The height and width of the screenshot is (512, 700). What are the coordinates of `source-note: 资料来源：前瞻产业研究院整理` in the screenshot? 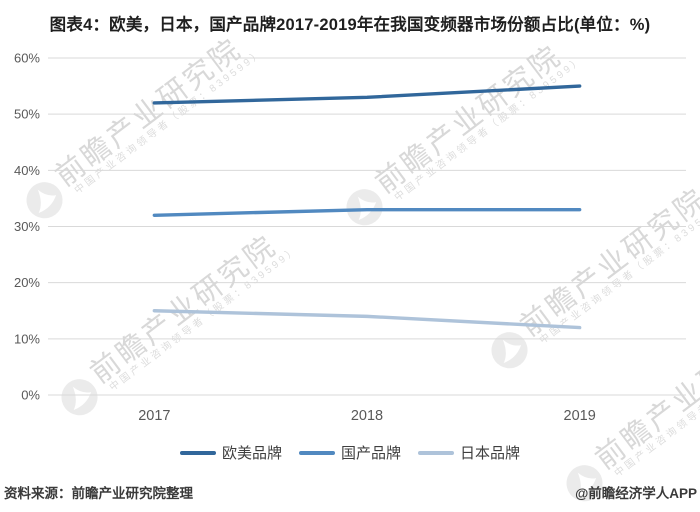 It's located at (98, 493).